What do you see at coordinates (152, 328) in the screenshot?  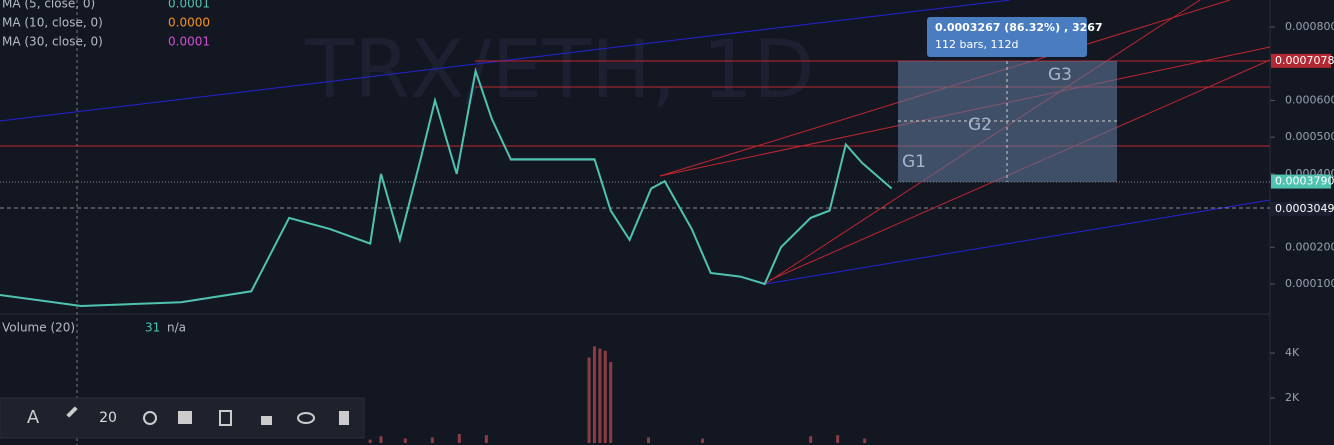 I see `volume-value: 31` at bounding box center [152, 328].